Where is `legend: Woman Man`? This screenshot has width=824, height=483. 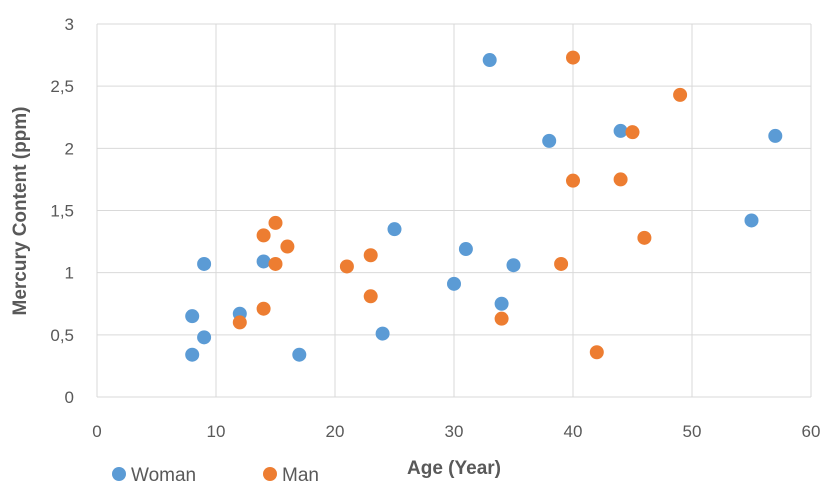
legend: Woman Man is located at coordinates (215, 474).